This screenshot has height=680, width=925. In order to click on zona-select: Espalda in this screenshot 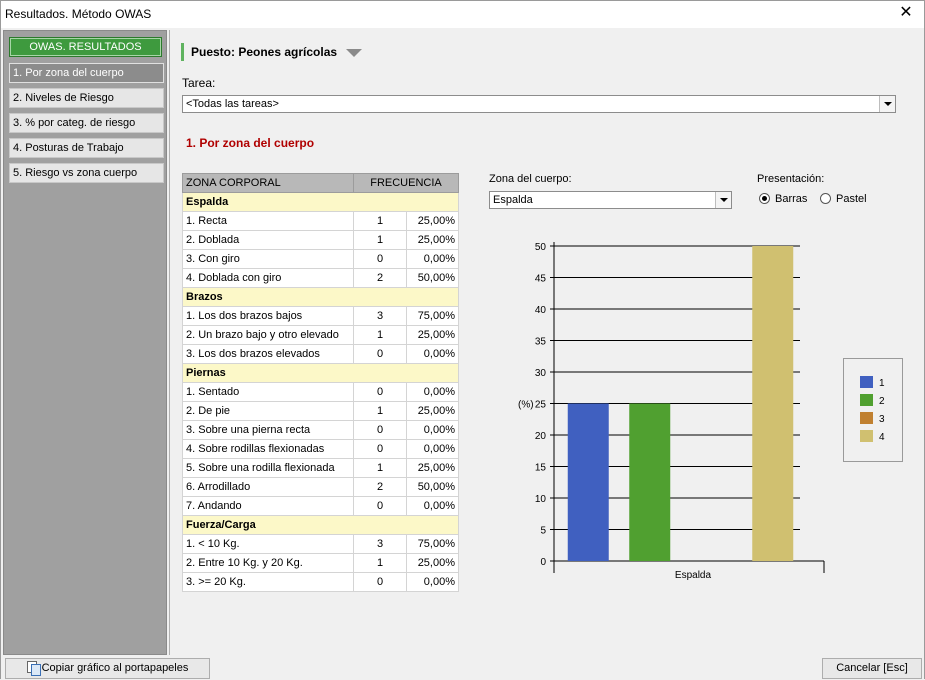, I will do `click(610, 200)`.